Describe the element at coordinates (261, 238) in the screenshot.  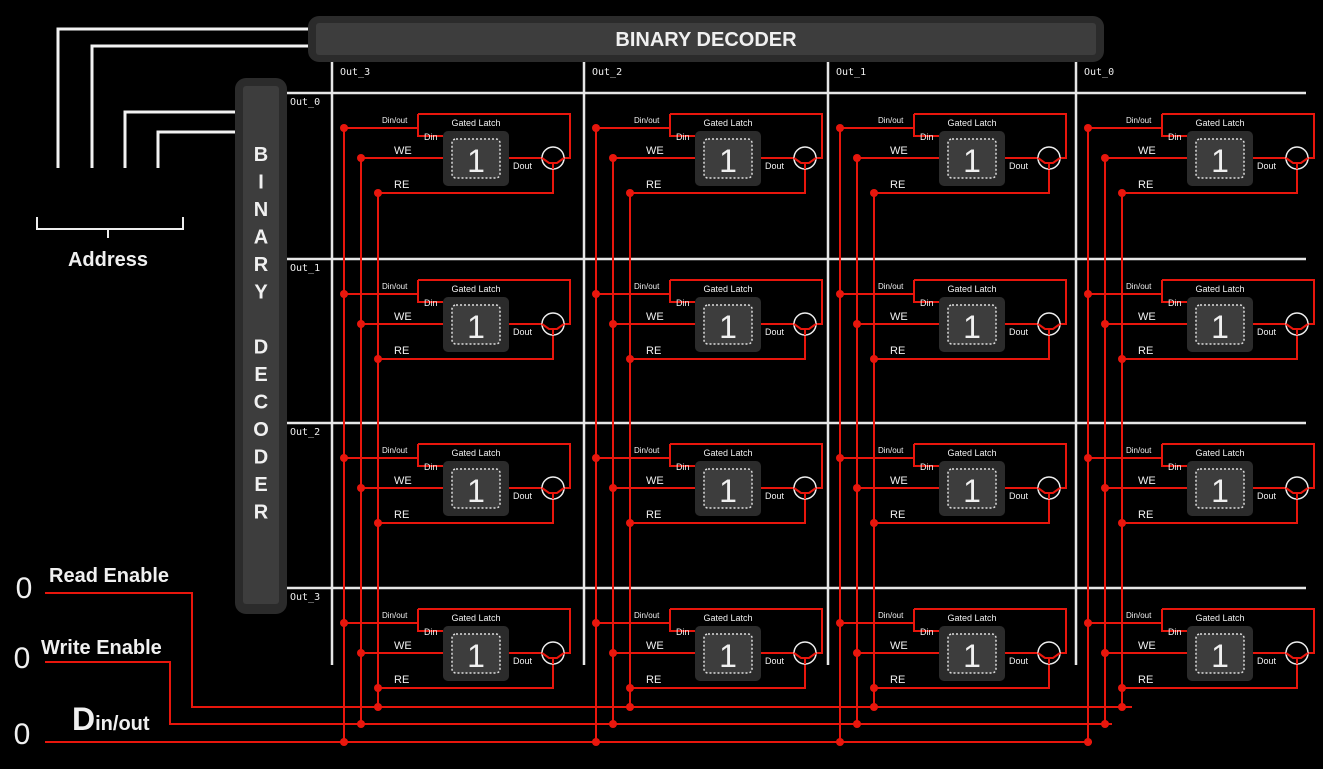
I see `side-decoder-letter: A` at that location.